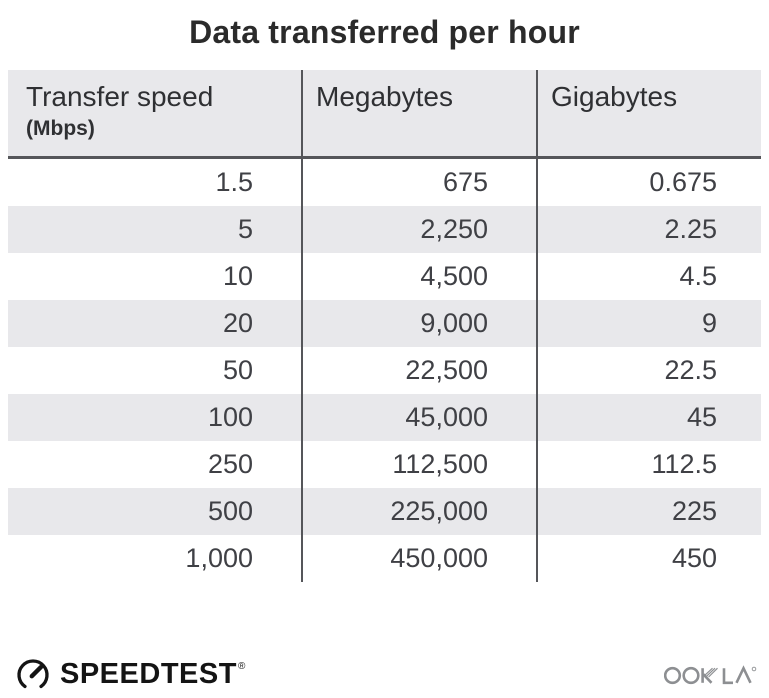 This screenshot has height=698, width=769. What do you see at coordinates (420, 370) in the screenshot?
I see `cell-megabytes: 22,500` at bounding box center [420, 370].